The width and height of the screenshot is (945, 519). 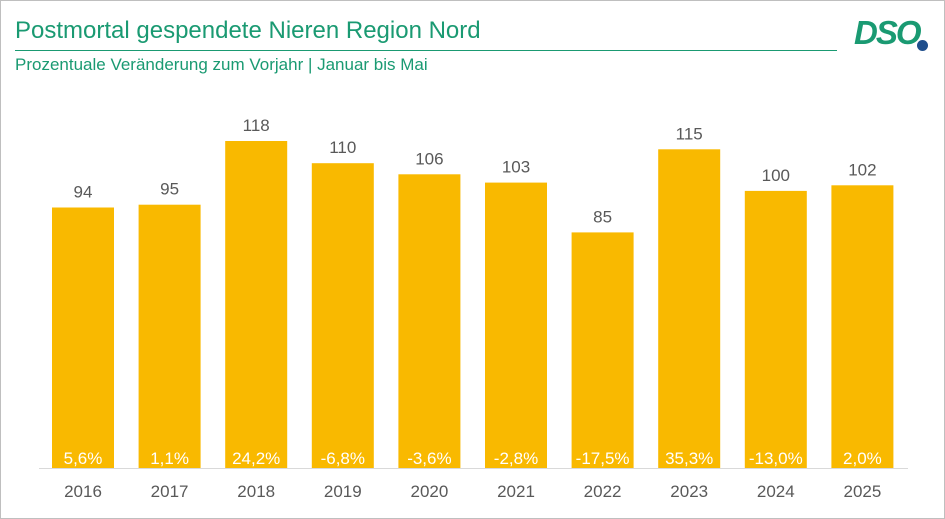 What do you see at coordinates (256, 458) in the screenshot?
I see `change-label-2018: 24,2%` at bounding box center [256, 458].